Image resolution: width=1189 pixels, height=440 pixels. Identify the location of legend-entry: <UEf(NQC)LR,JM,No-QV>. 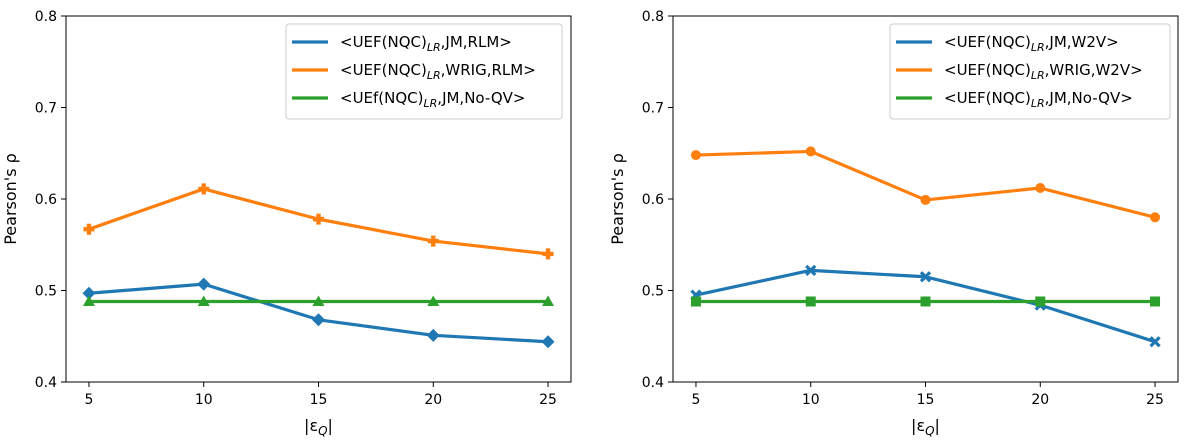
(432, 99).